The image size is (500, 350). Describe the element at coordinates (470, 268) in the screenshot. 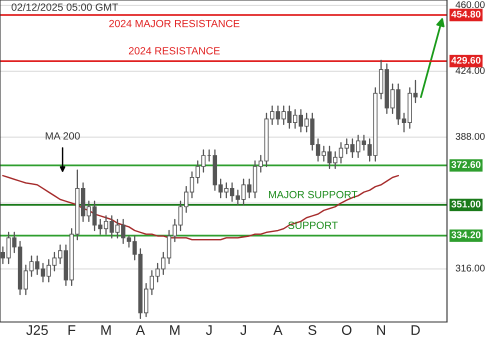

I see `y-tick-label: 316.00` at that location.